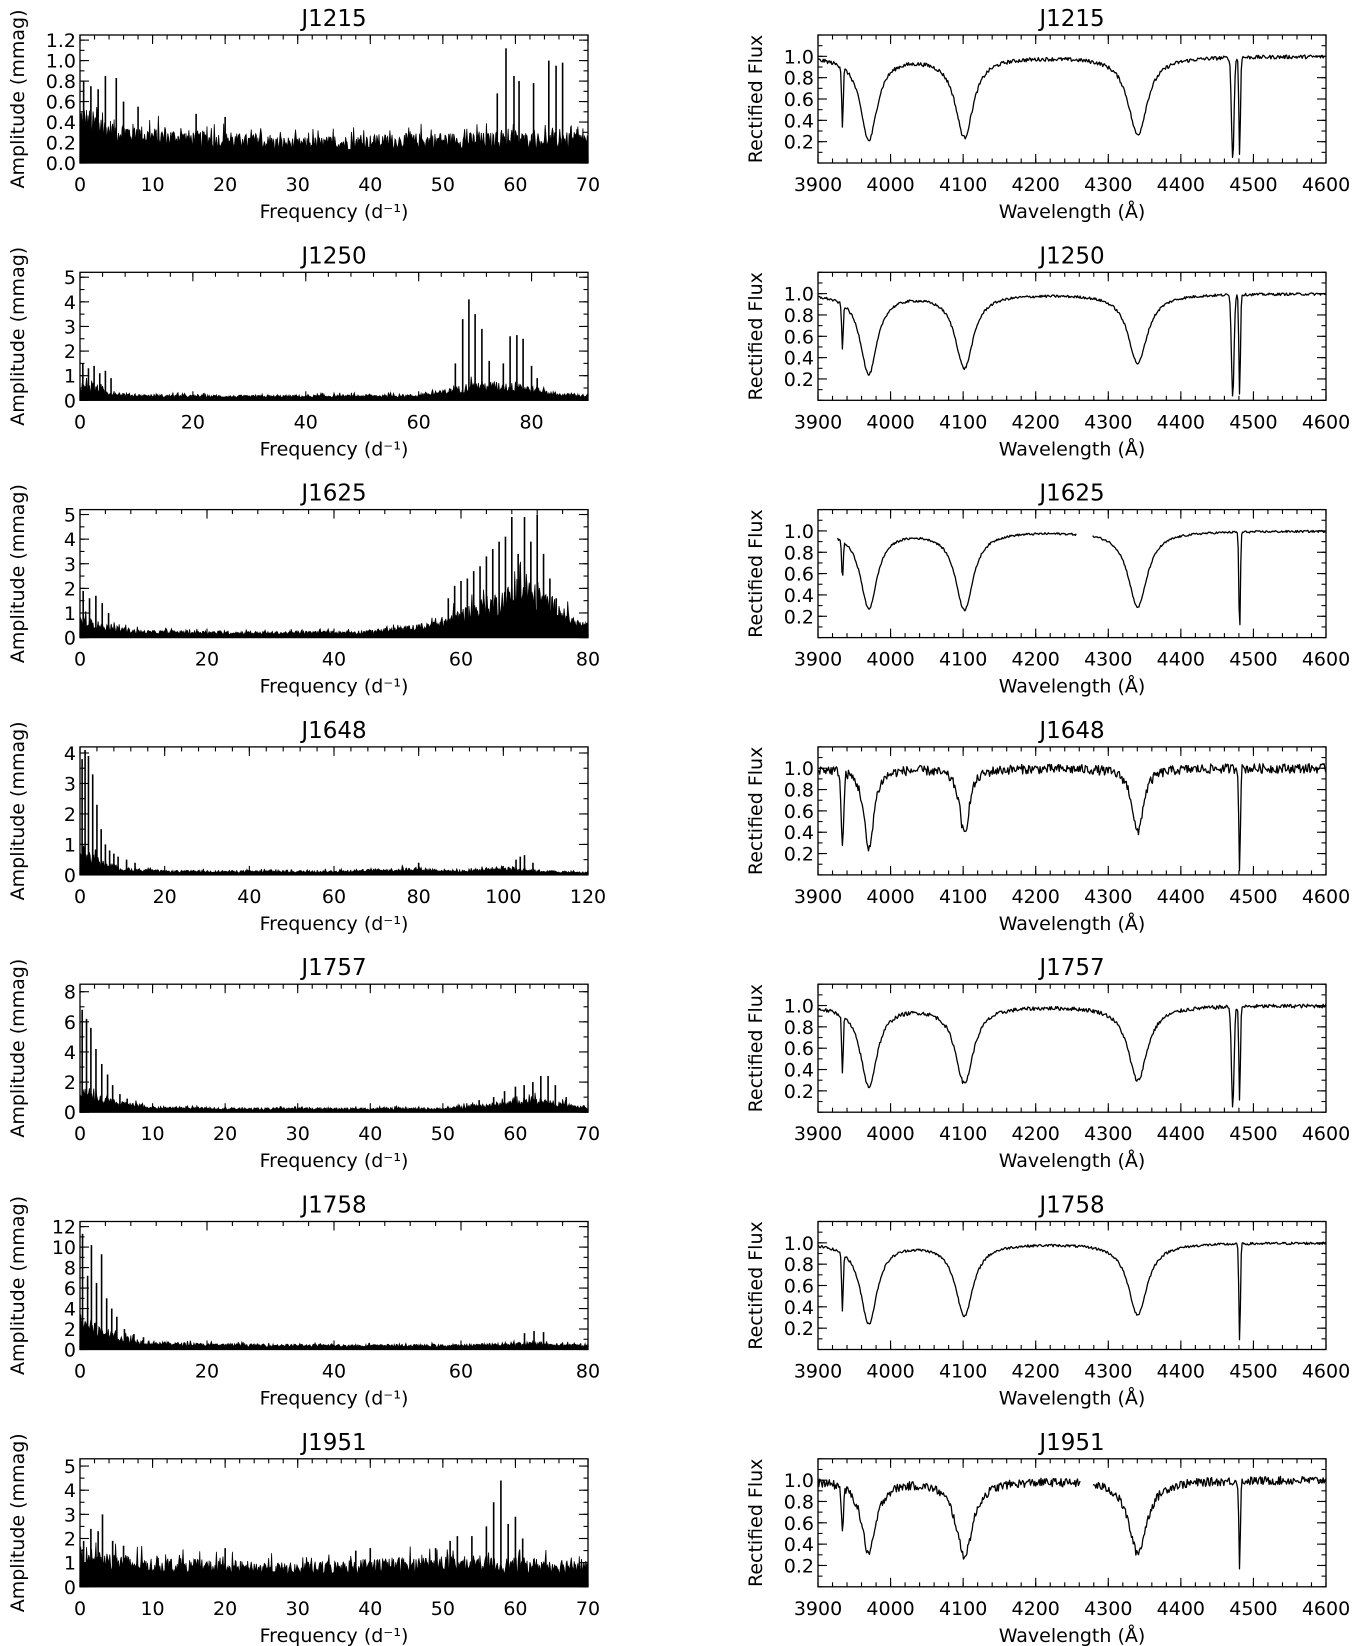 The width and height of the screenshot is (1361, 1646). I want to click on periodogram-j1648-xtick-label: 120, so click(588, 897).